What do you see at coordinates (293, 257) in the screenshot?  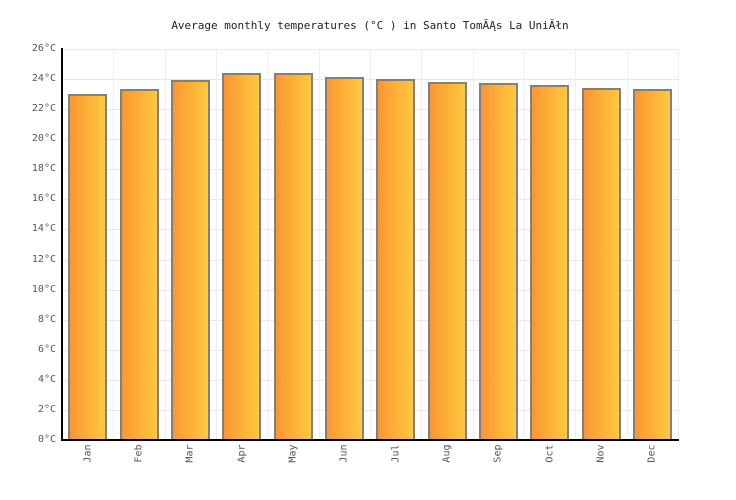 I see `bar-may` at bounding box center [293, 257].